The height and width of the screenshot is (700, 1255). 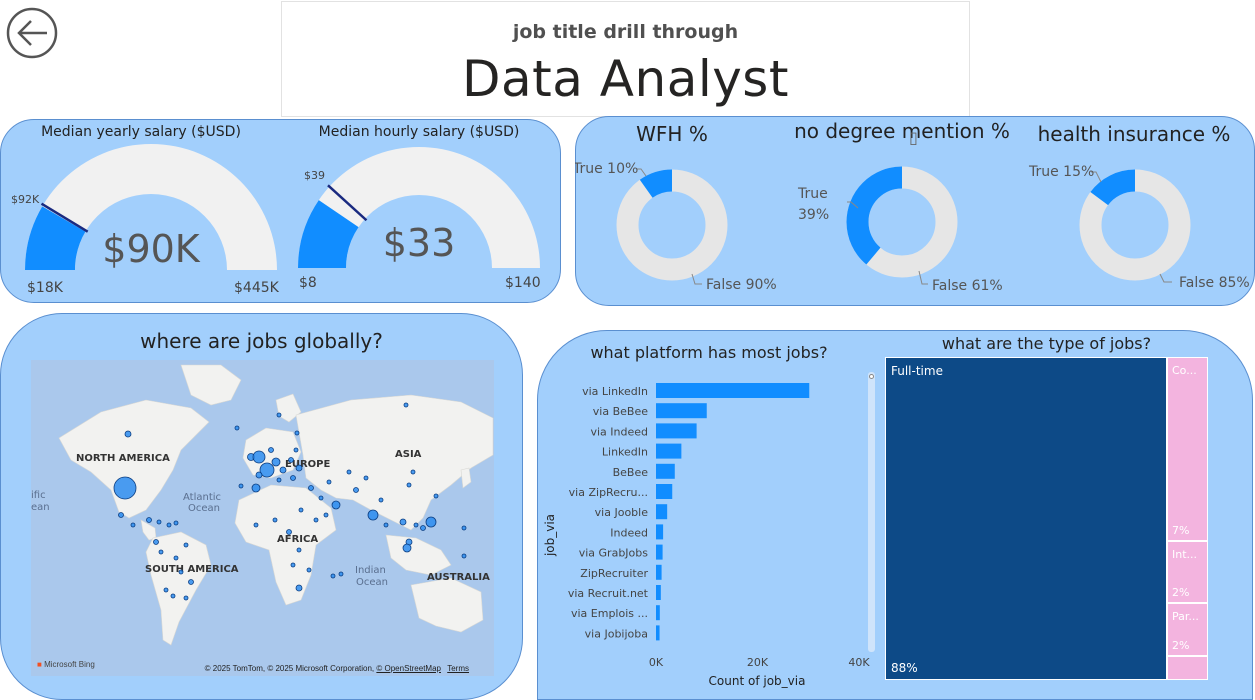 What do you see at coordinates (631, 472) in the screenshot?
I see `bar-category-label: BeBee` at bounding box center [631, 472].